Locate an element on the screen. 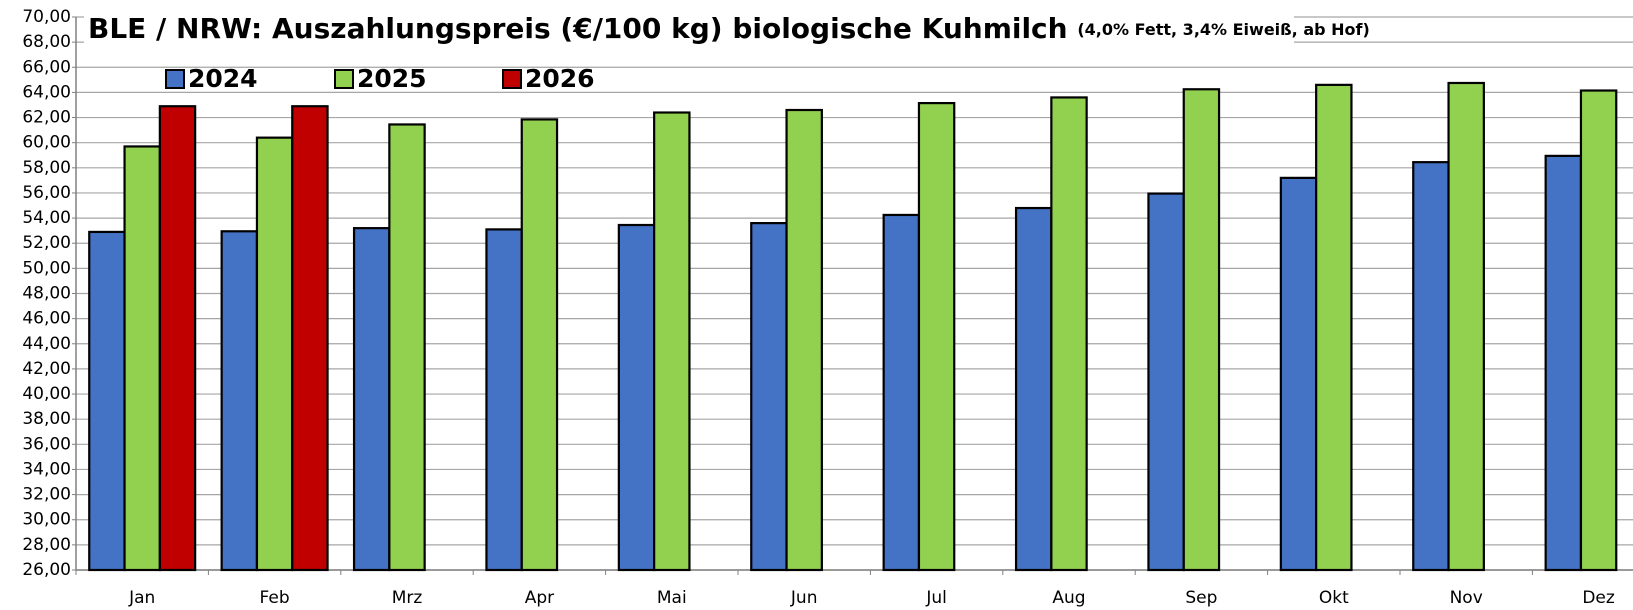 The image size is (1633, 610). x-tick-label: Mai is located at coordinates (672, 598).